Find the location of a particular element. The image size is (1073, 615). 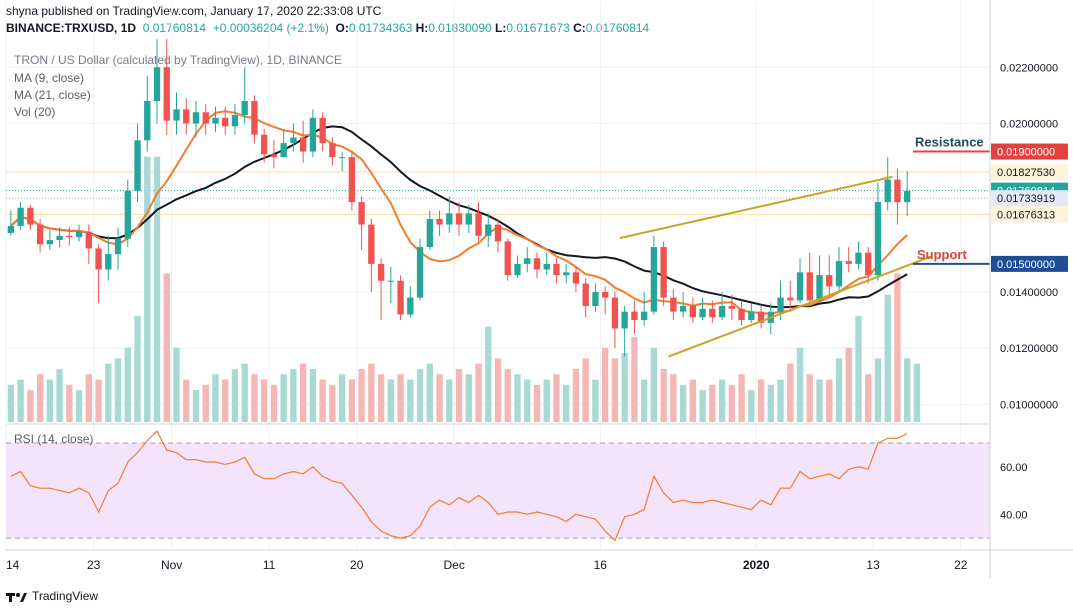

legend-rsi: RSI (14, close) is located at coordinates (54, 439).